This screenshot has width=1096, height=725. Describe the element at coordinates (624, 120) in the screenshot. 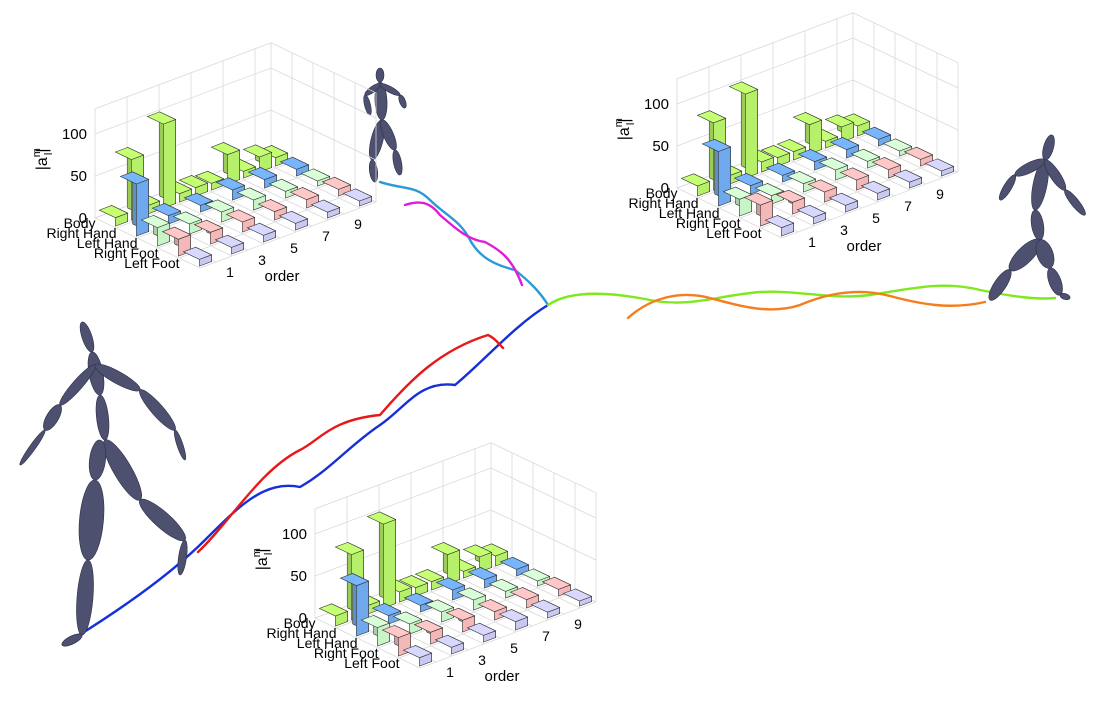

I see `z-label-end: |` at that location.